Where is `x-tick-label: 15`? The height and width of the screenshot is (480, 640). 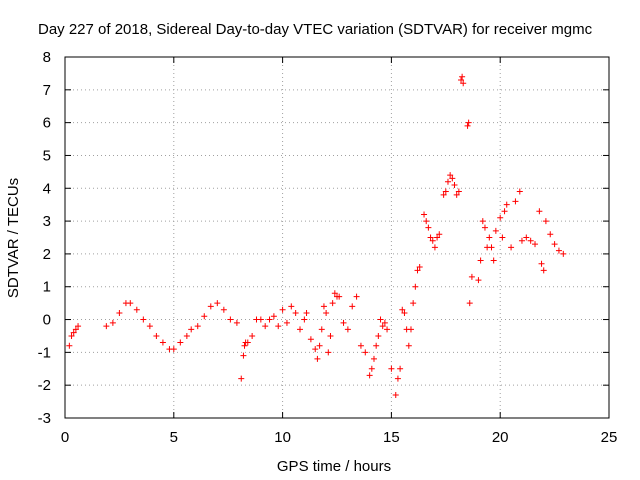
x-tick-label: 15 is located at coordinates (391, 437).